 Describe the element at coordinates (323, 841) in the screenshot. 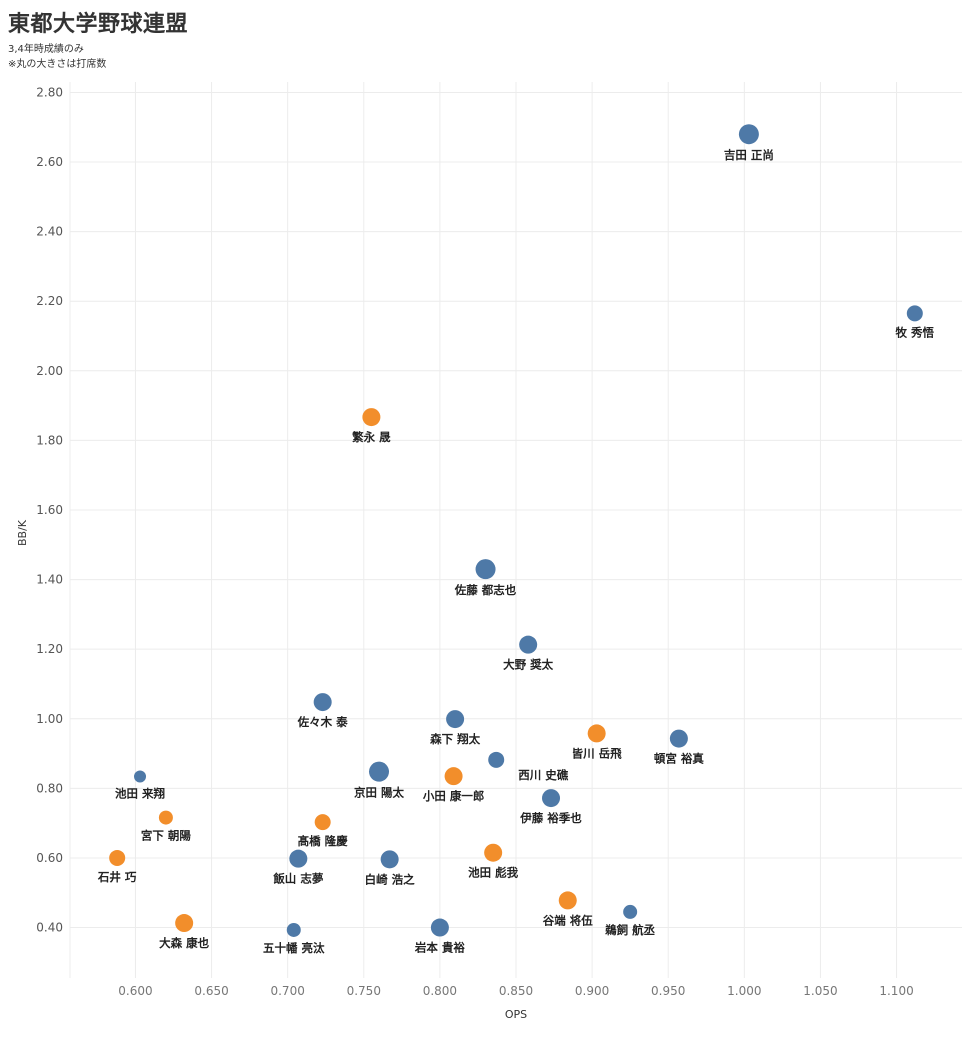

I see `data-point-label: 髙橋 隆慶` at that location.